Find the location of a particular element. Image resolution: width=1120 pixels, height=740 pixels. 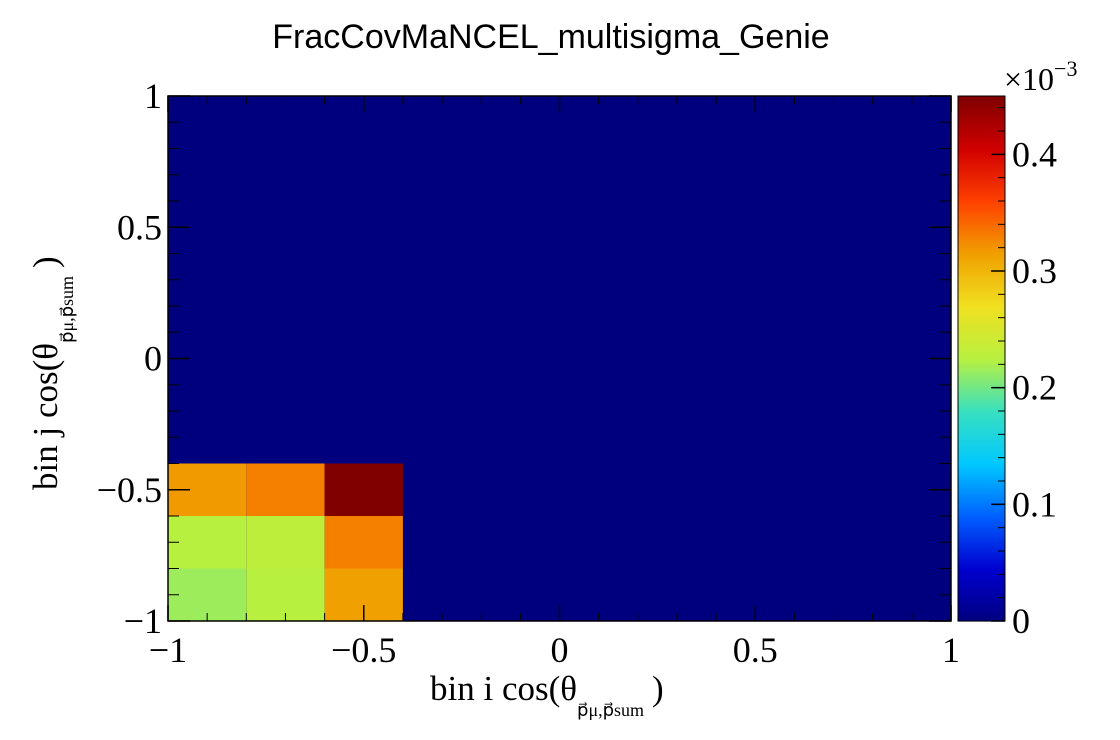

x-axis-label-suffix: ) is located at coordinates (658, 688).